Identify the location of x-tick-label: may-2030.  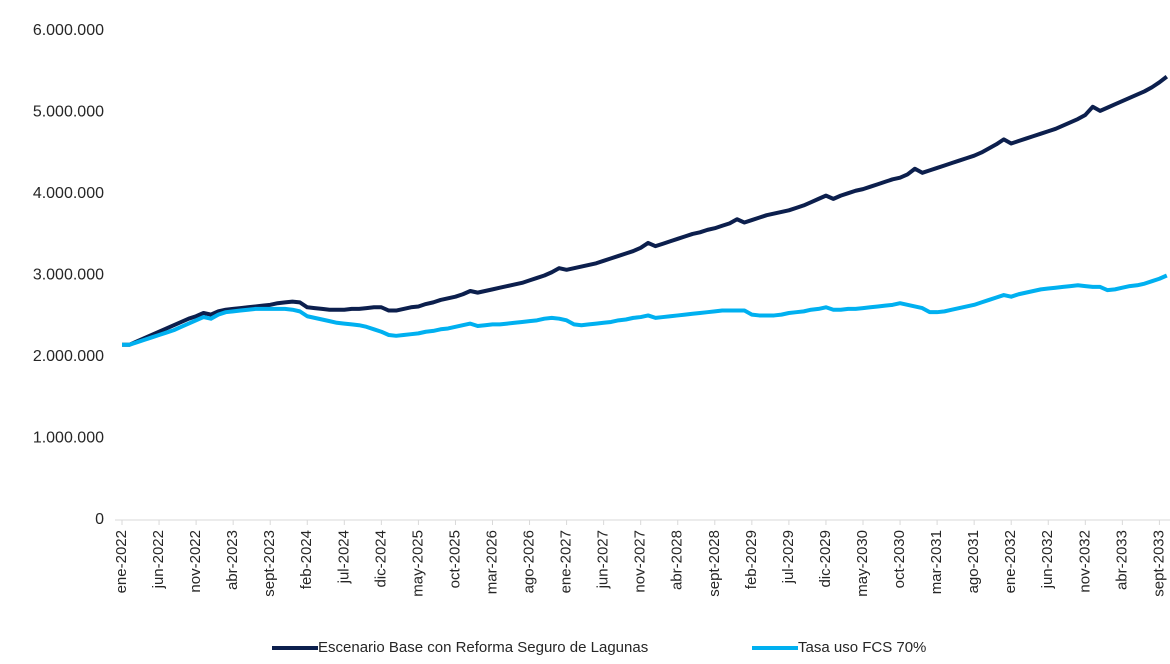
(862, 563).